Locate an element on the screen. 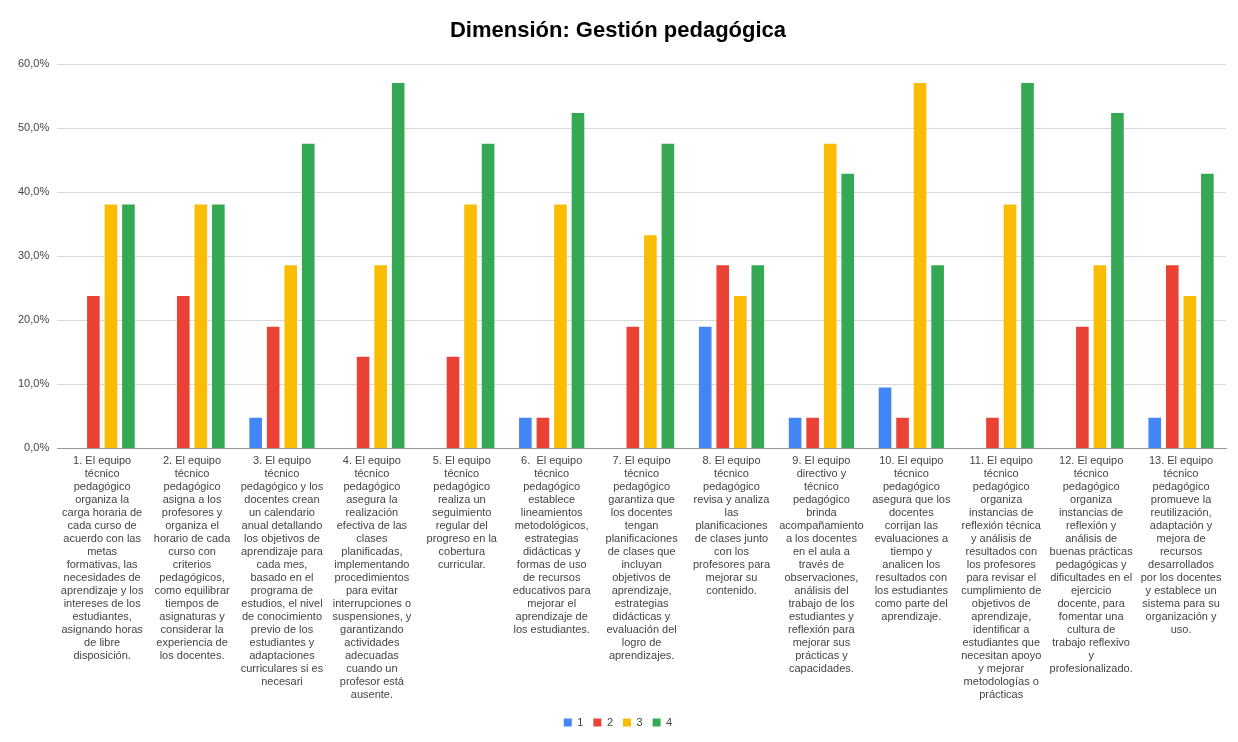 This screenshot has height=742, width=1238. y-tick-label: 10,0% is located at coordinates (33, 383).